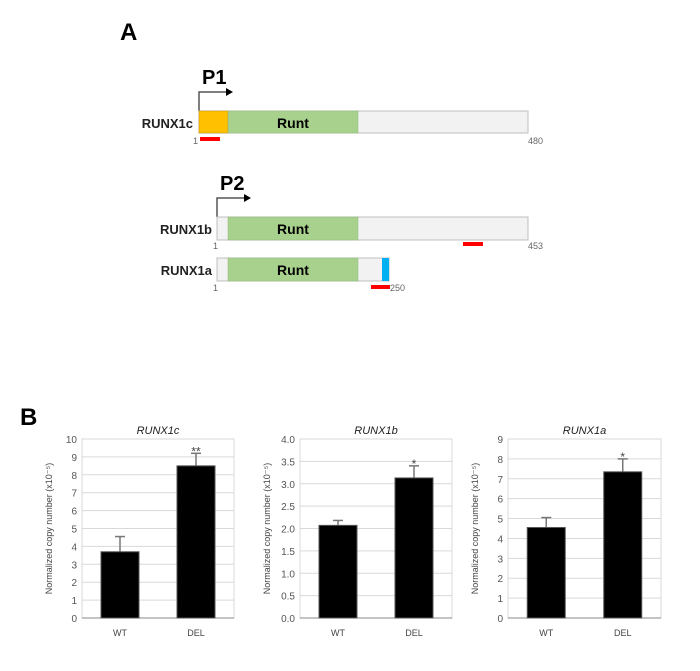  What do you see at coordinates (385, 269) in the screenshot?
I see `c-terminal-unique-domain` at bounding box center [385, 269].